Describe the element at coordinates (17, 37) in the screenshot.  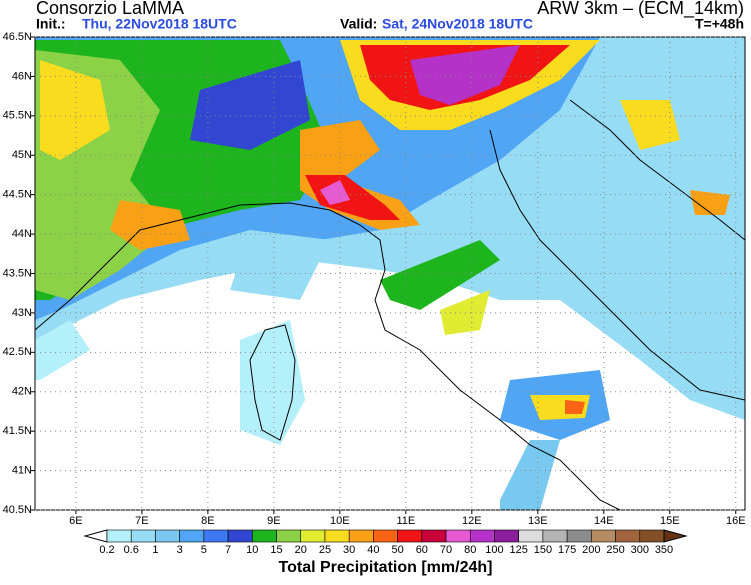
I see `y-tick-label: 46.5N` at that location.